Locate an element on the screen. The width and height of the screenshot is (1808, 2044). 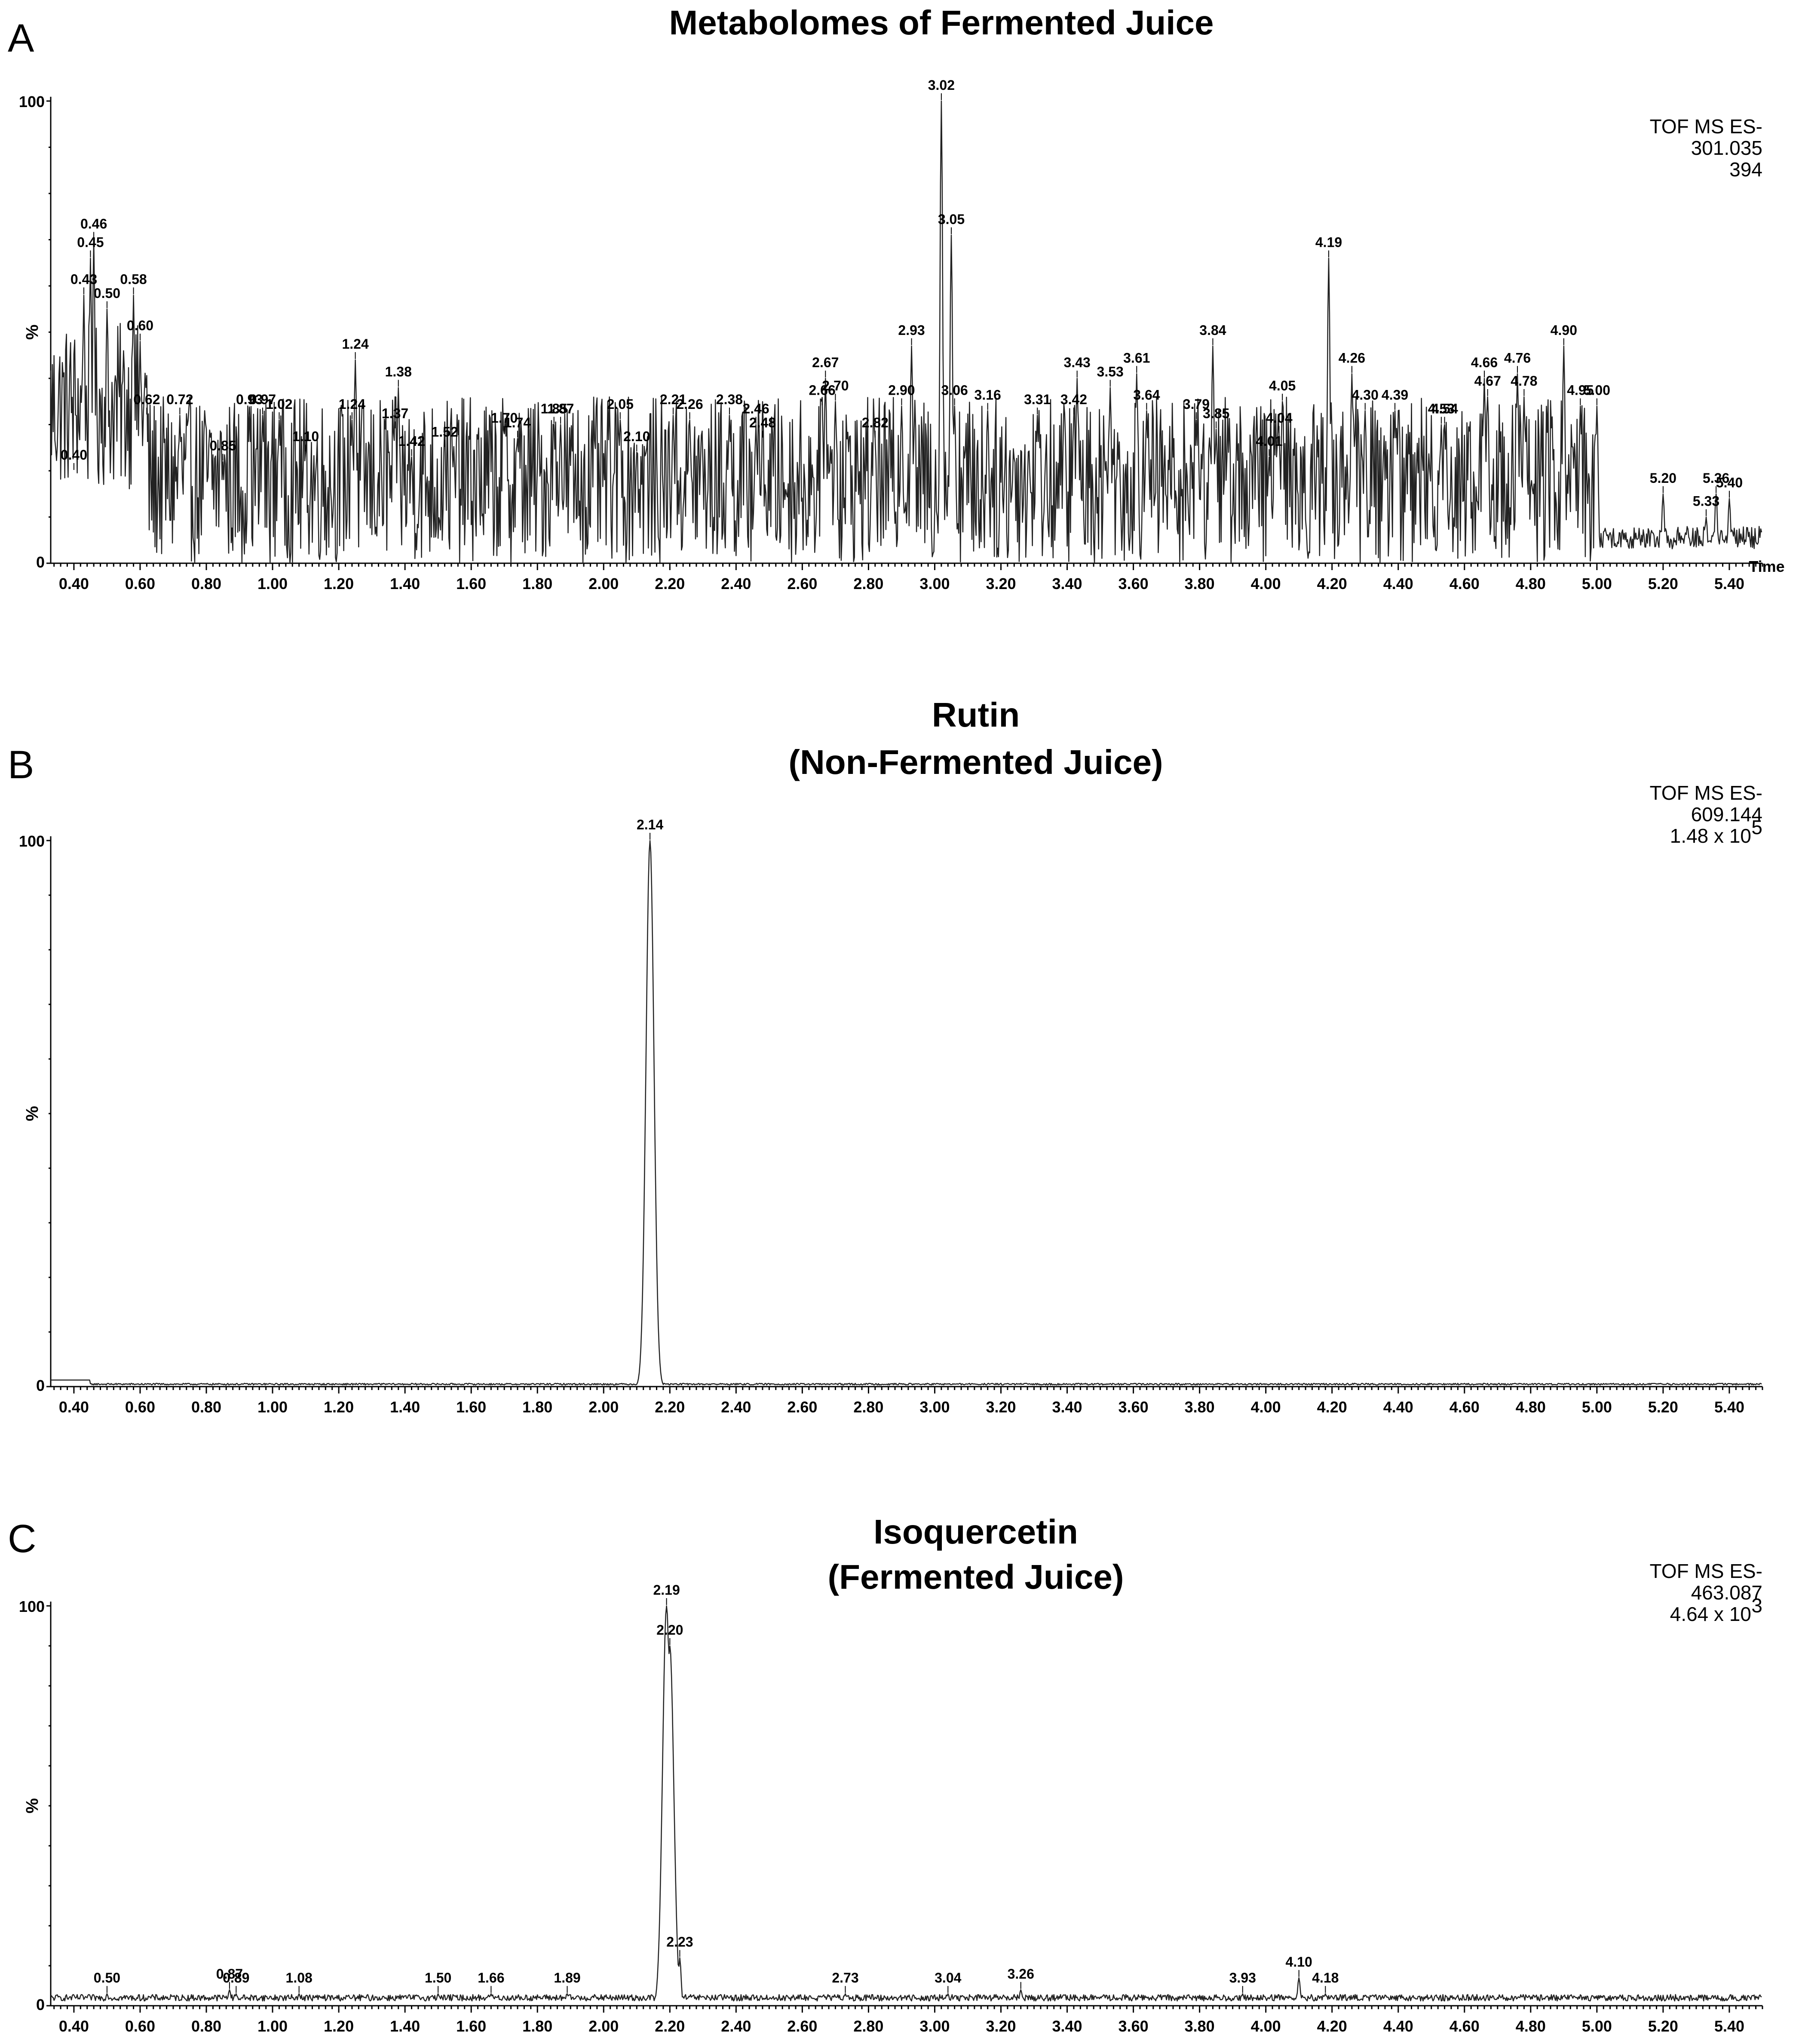
x-tick-label: 5.40 is located at coordinates (1729, 583).